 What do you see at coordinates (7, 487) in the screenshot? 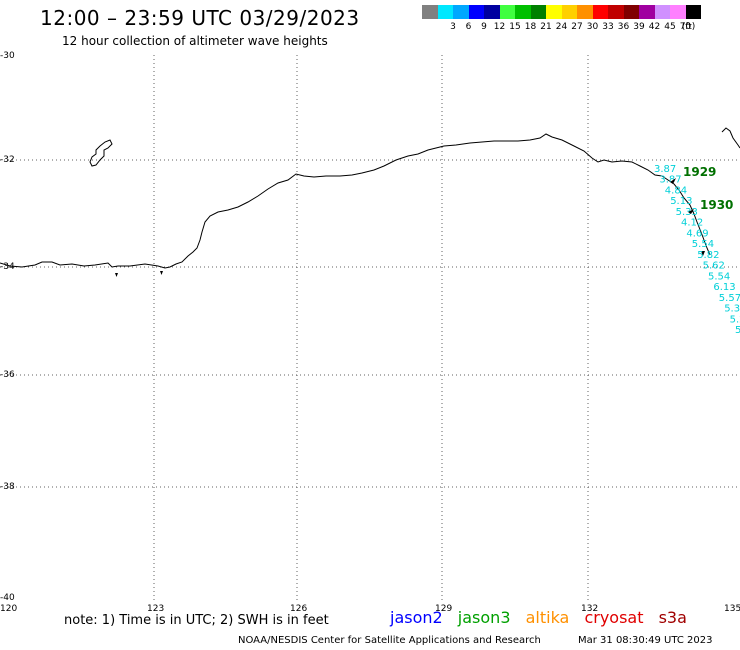
I see `lat-label: -38` at bounding box center [7, 487].